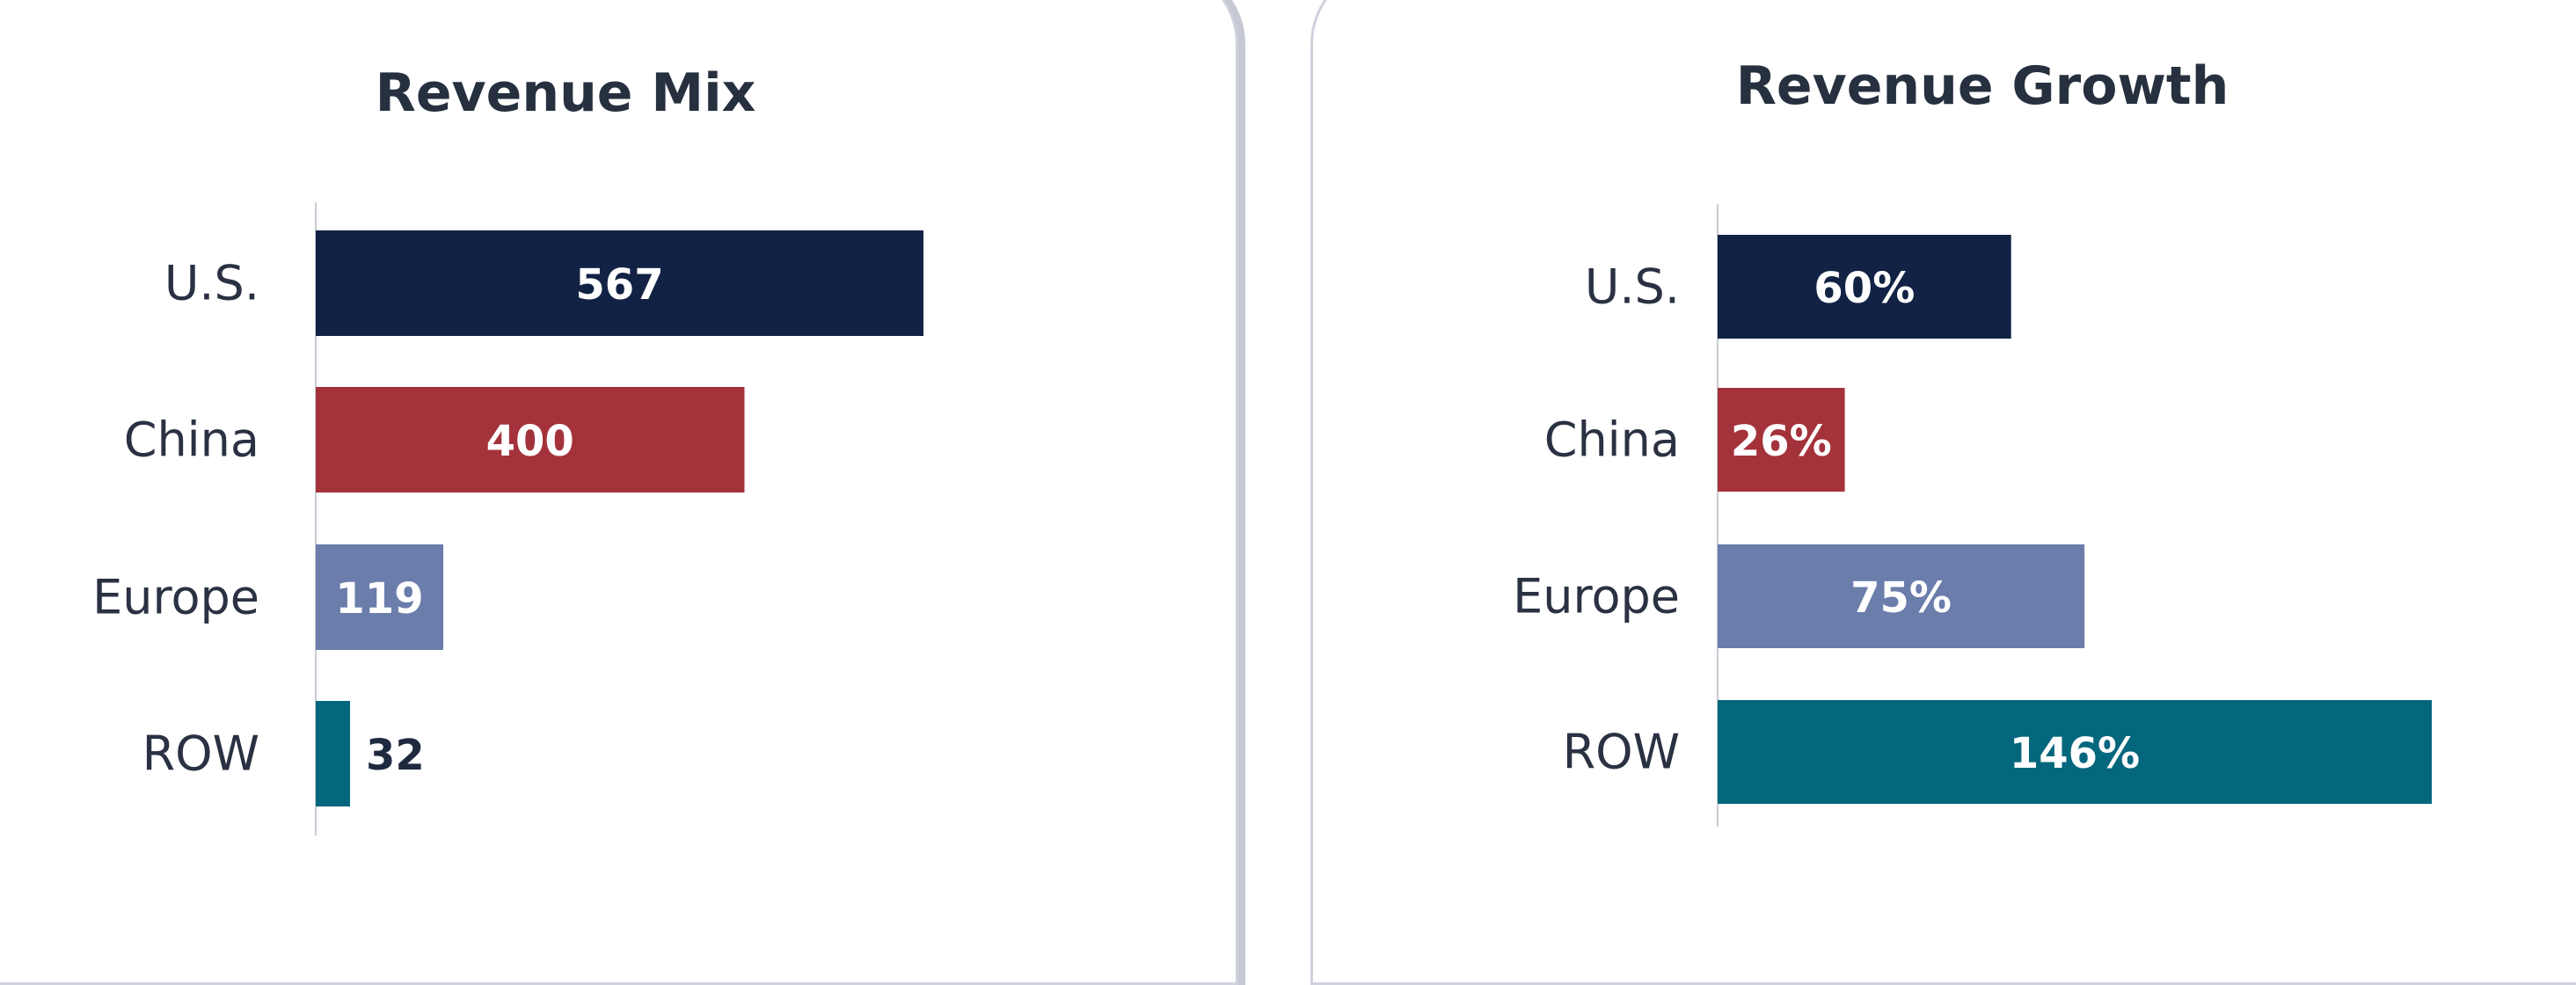  What do you see at coordinates (395, 755) in the screenshot?
I see `data-label: 32` at bounding box center [395, 755].